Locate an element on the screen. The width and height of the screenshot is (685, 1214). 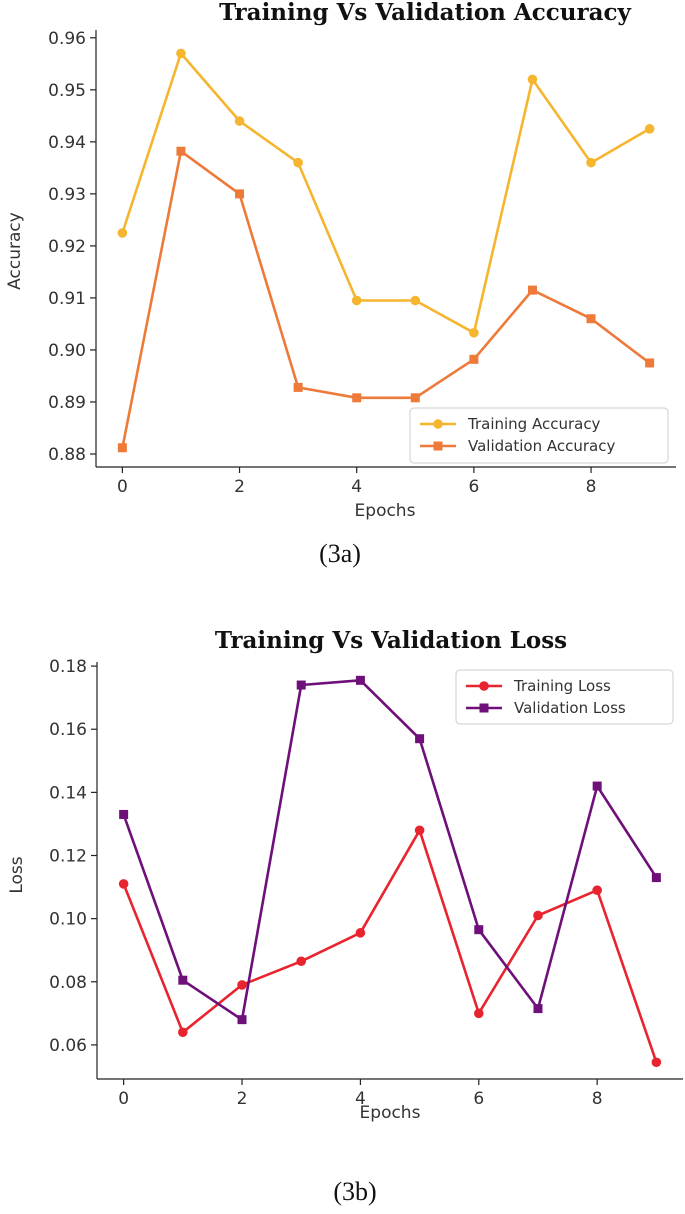
y-tick-label: 0.92 is located at coordinates (67, 247).